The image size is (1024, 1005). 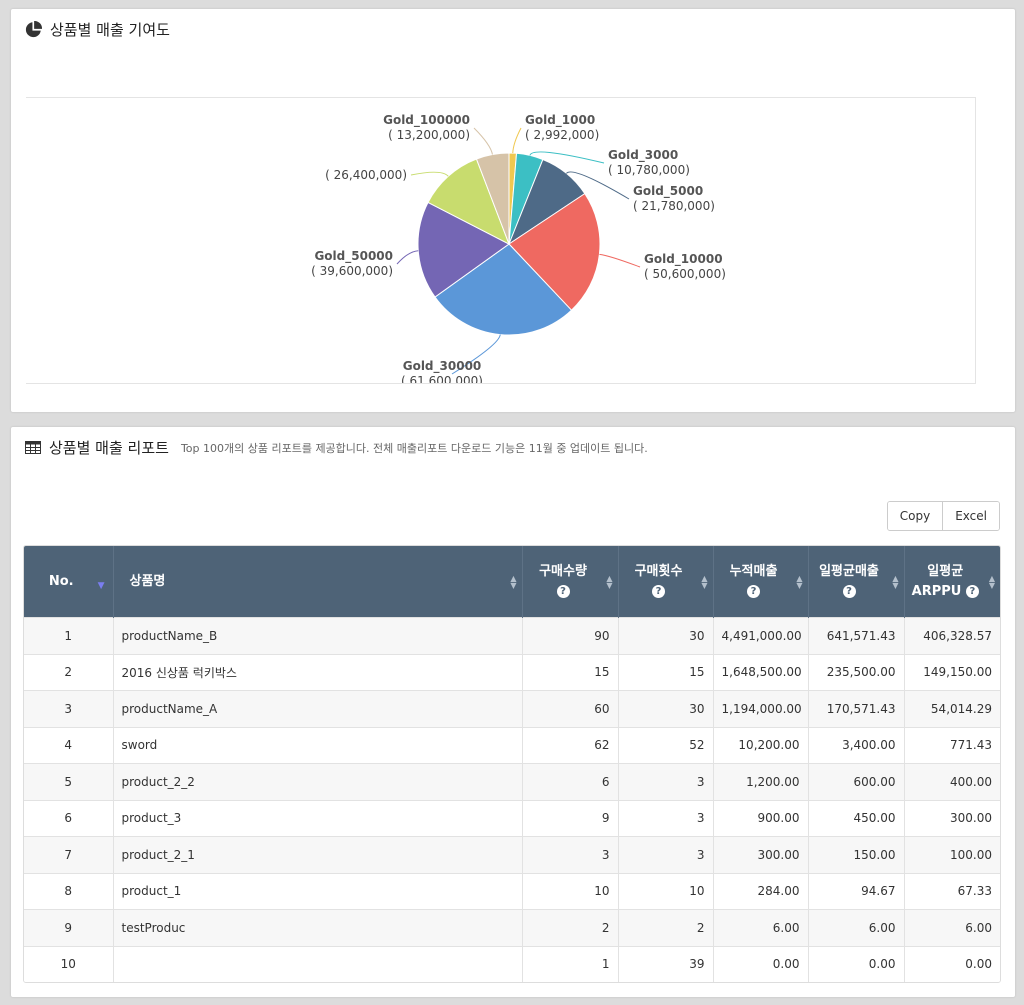 What do you see at coordinates (952, 818) in the screenshot?
I see `cell-daily-avg-arppu: 300.00` at bounding box center [952, 818].